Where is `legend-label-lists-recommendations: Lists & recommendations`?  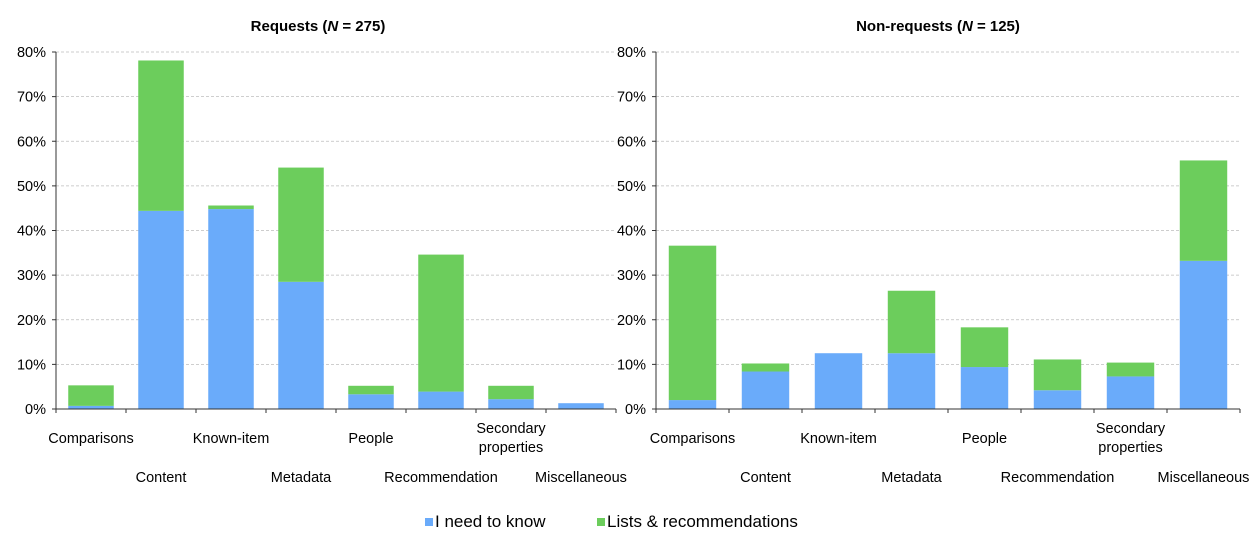
legend-label-lists-recommendations: Lists & recommendations is located at coordinates (702, 521).